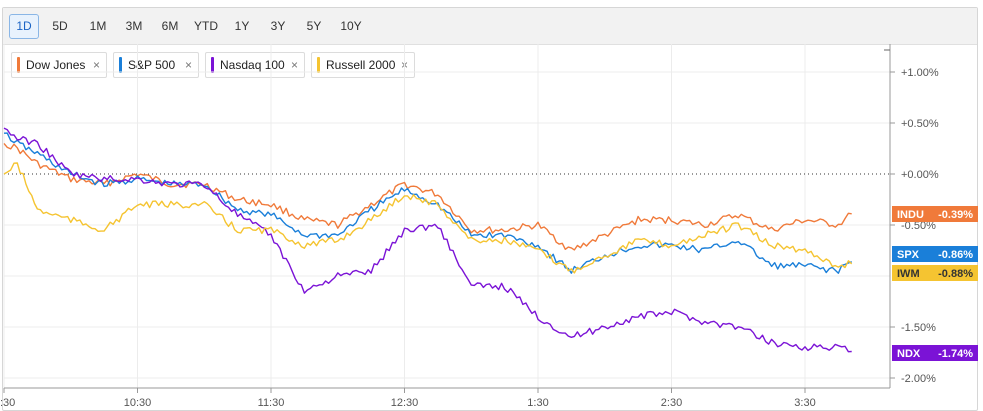  I want to click on x-tick-label: 11:30, so click(271, 403).